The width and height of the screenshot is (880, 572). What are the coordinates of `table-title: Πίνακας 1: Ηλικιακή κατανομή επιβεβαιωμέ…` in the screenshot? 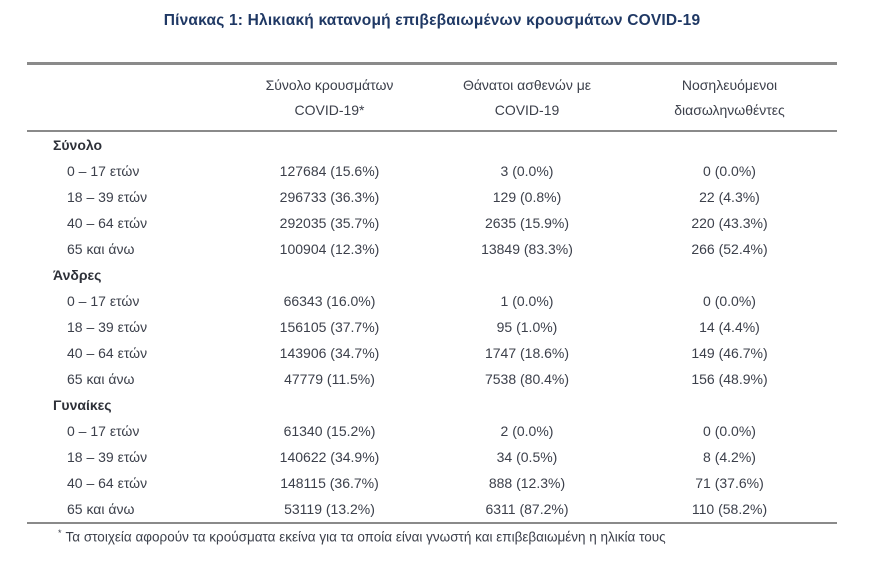 It's located at (432, 20).